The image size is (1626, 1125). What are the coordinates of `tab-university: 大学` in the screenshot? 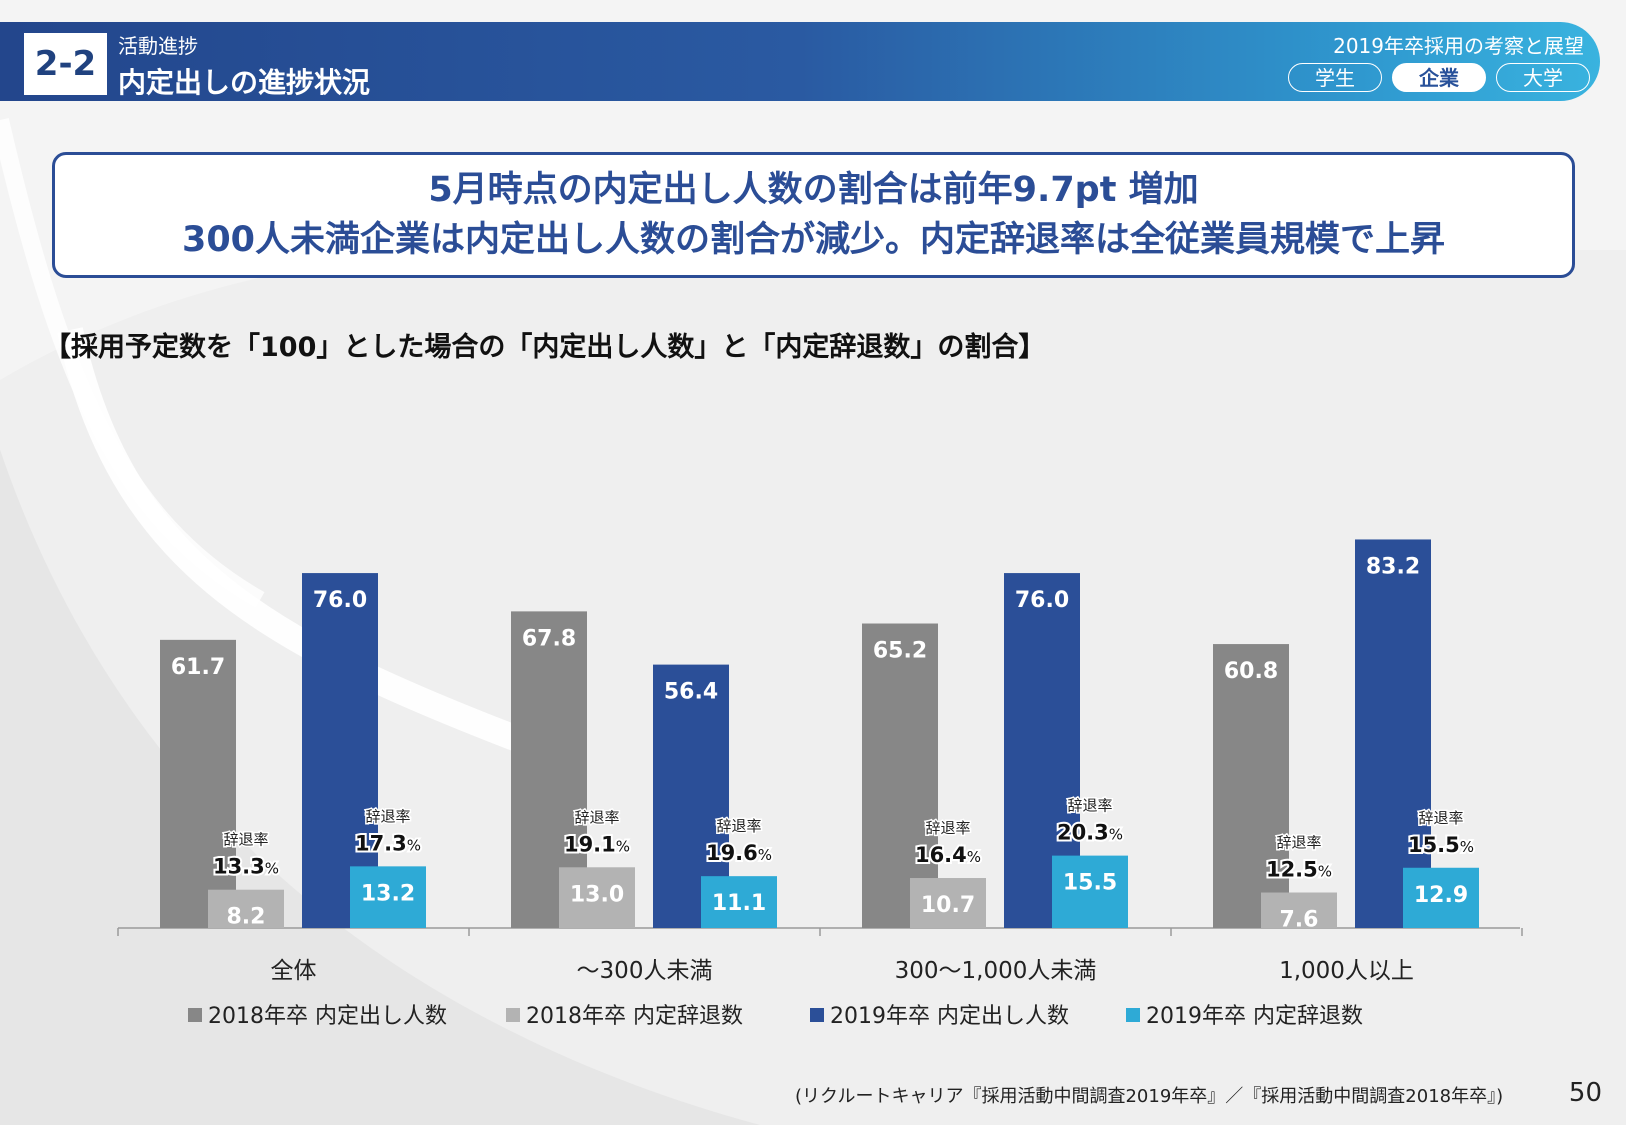 It's located at (1543, 77).